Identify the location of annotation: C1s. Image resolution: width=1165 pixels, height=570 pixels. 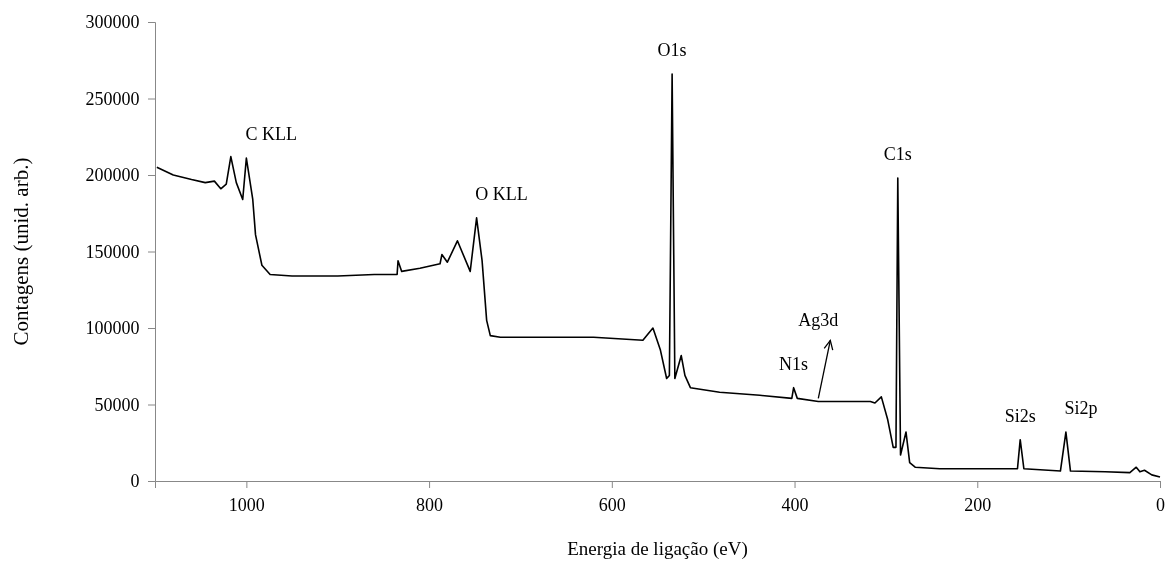
(897, 154).